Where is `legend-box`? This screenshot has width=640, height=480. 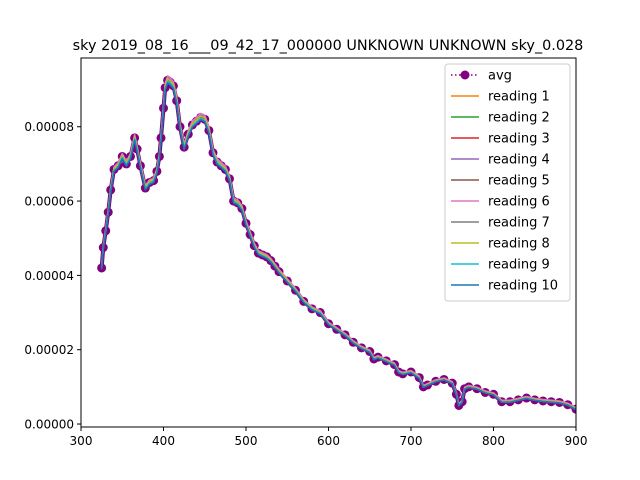 legend-box is located at coordinates (507, 182).